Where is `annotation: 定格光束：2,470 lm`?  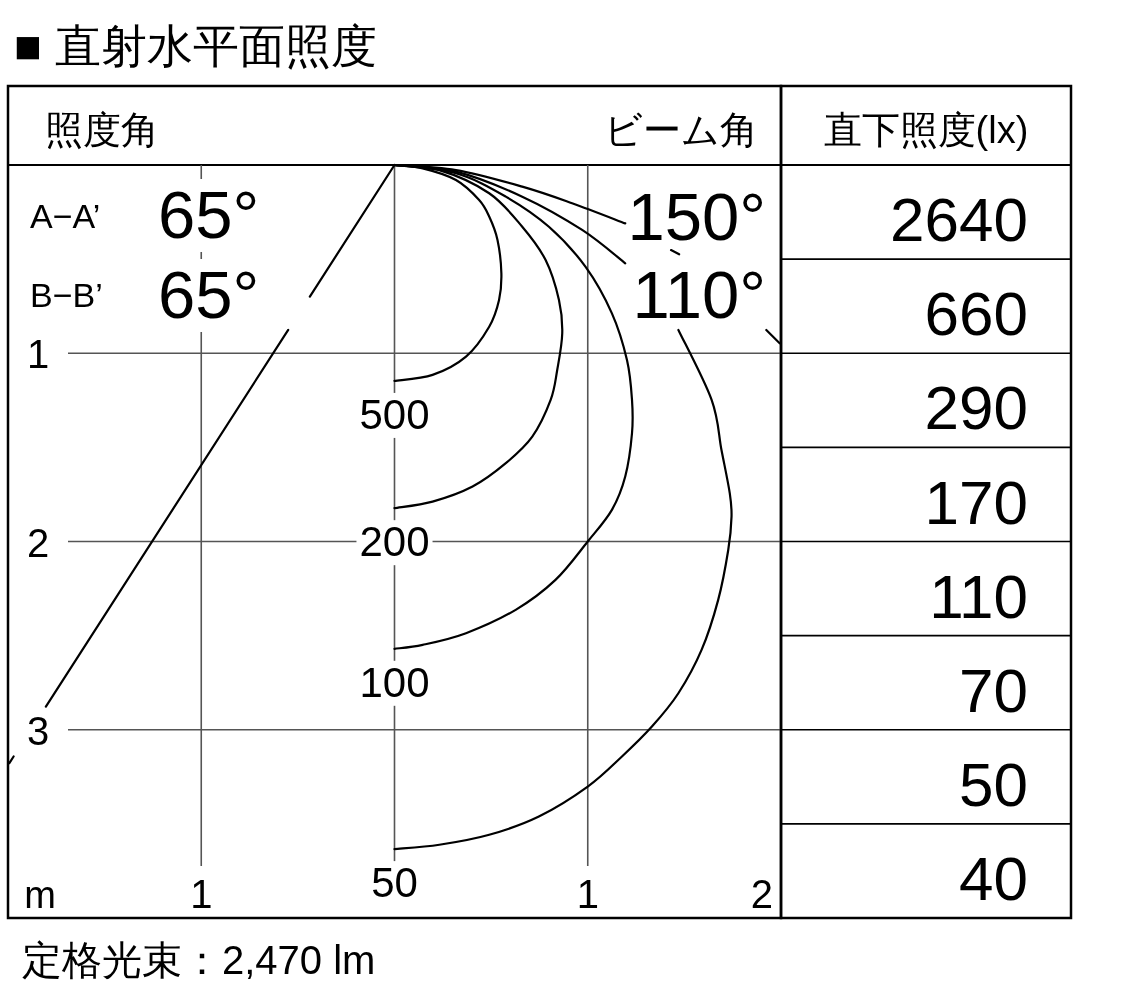
annotation: 定格光束：2,470 lm is located at coordinates (199, 960).